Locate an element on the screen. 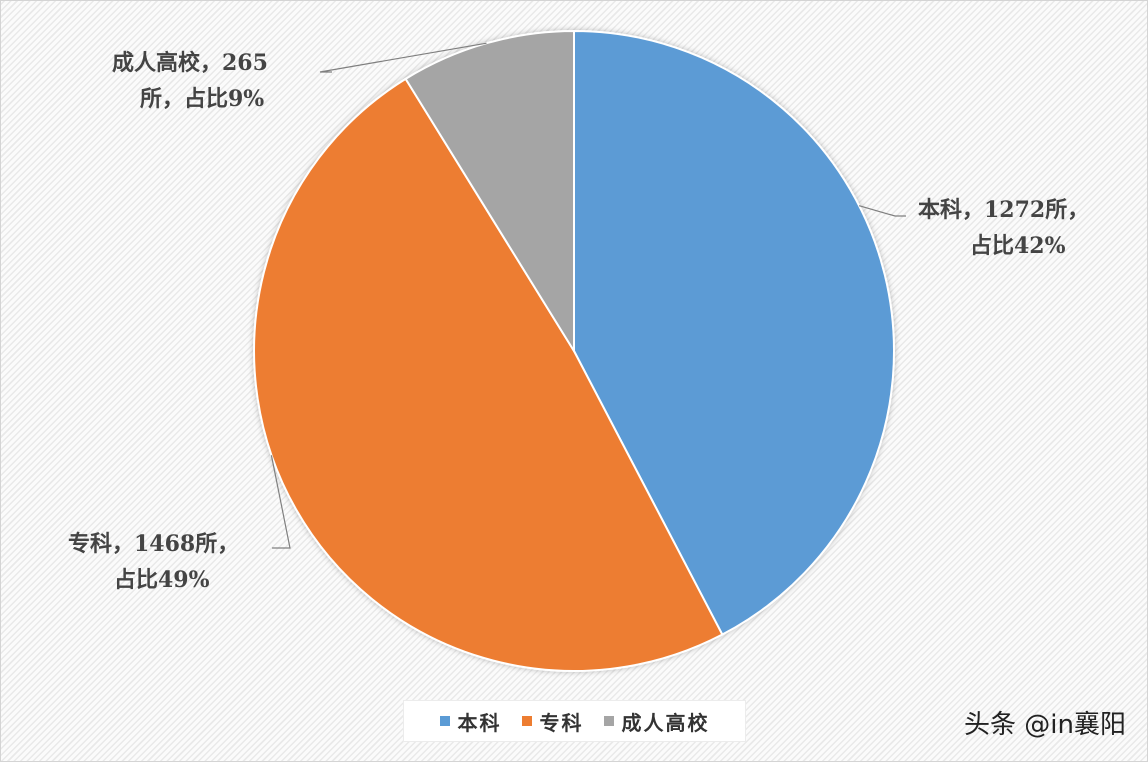  legend-swatch-chengren is located at coordinates (608, 721).